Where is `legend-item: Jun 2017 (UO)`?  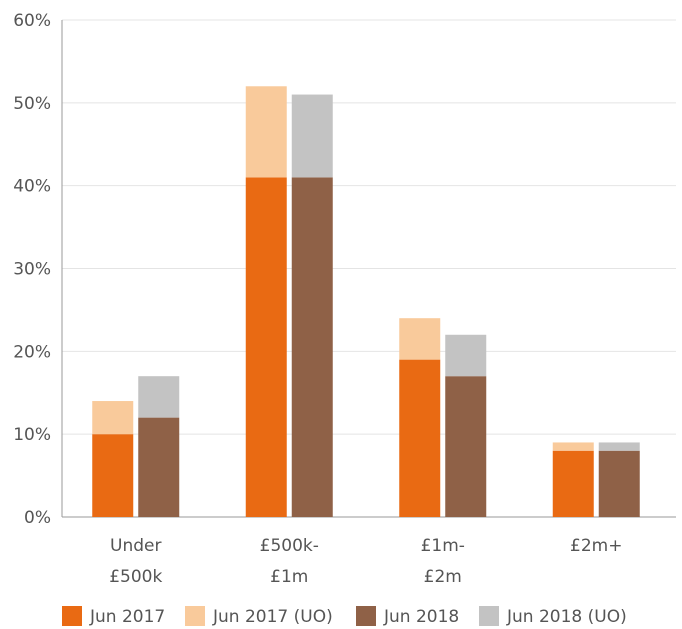
legend-item: Jun 2017 (UO) is located at coordinates (259, 616).